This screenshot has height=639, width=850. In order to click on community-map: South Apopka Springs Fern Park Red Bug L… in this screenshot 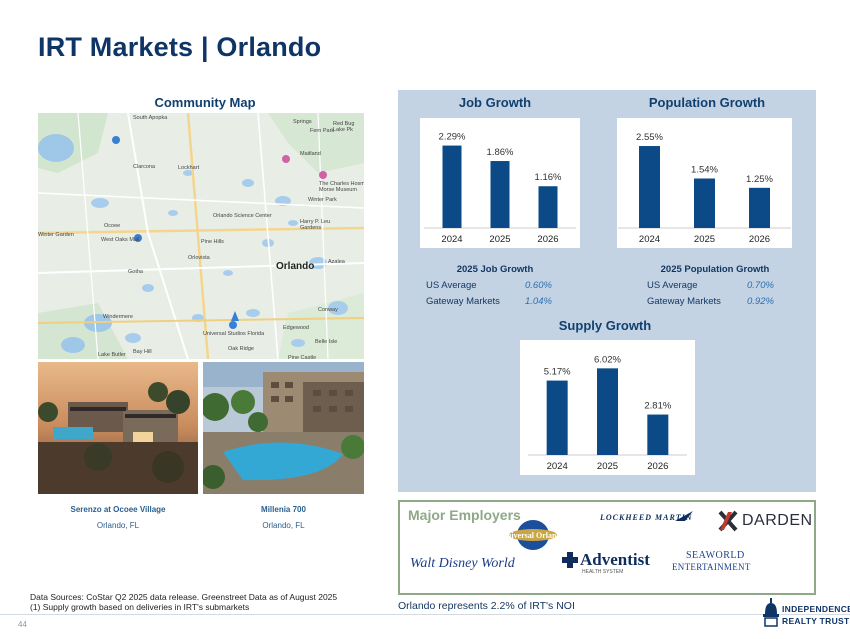, I will do `click(201, 236)`.